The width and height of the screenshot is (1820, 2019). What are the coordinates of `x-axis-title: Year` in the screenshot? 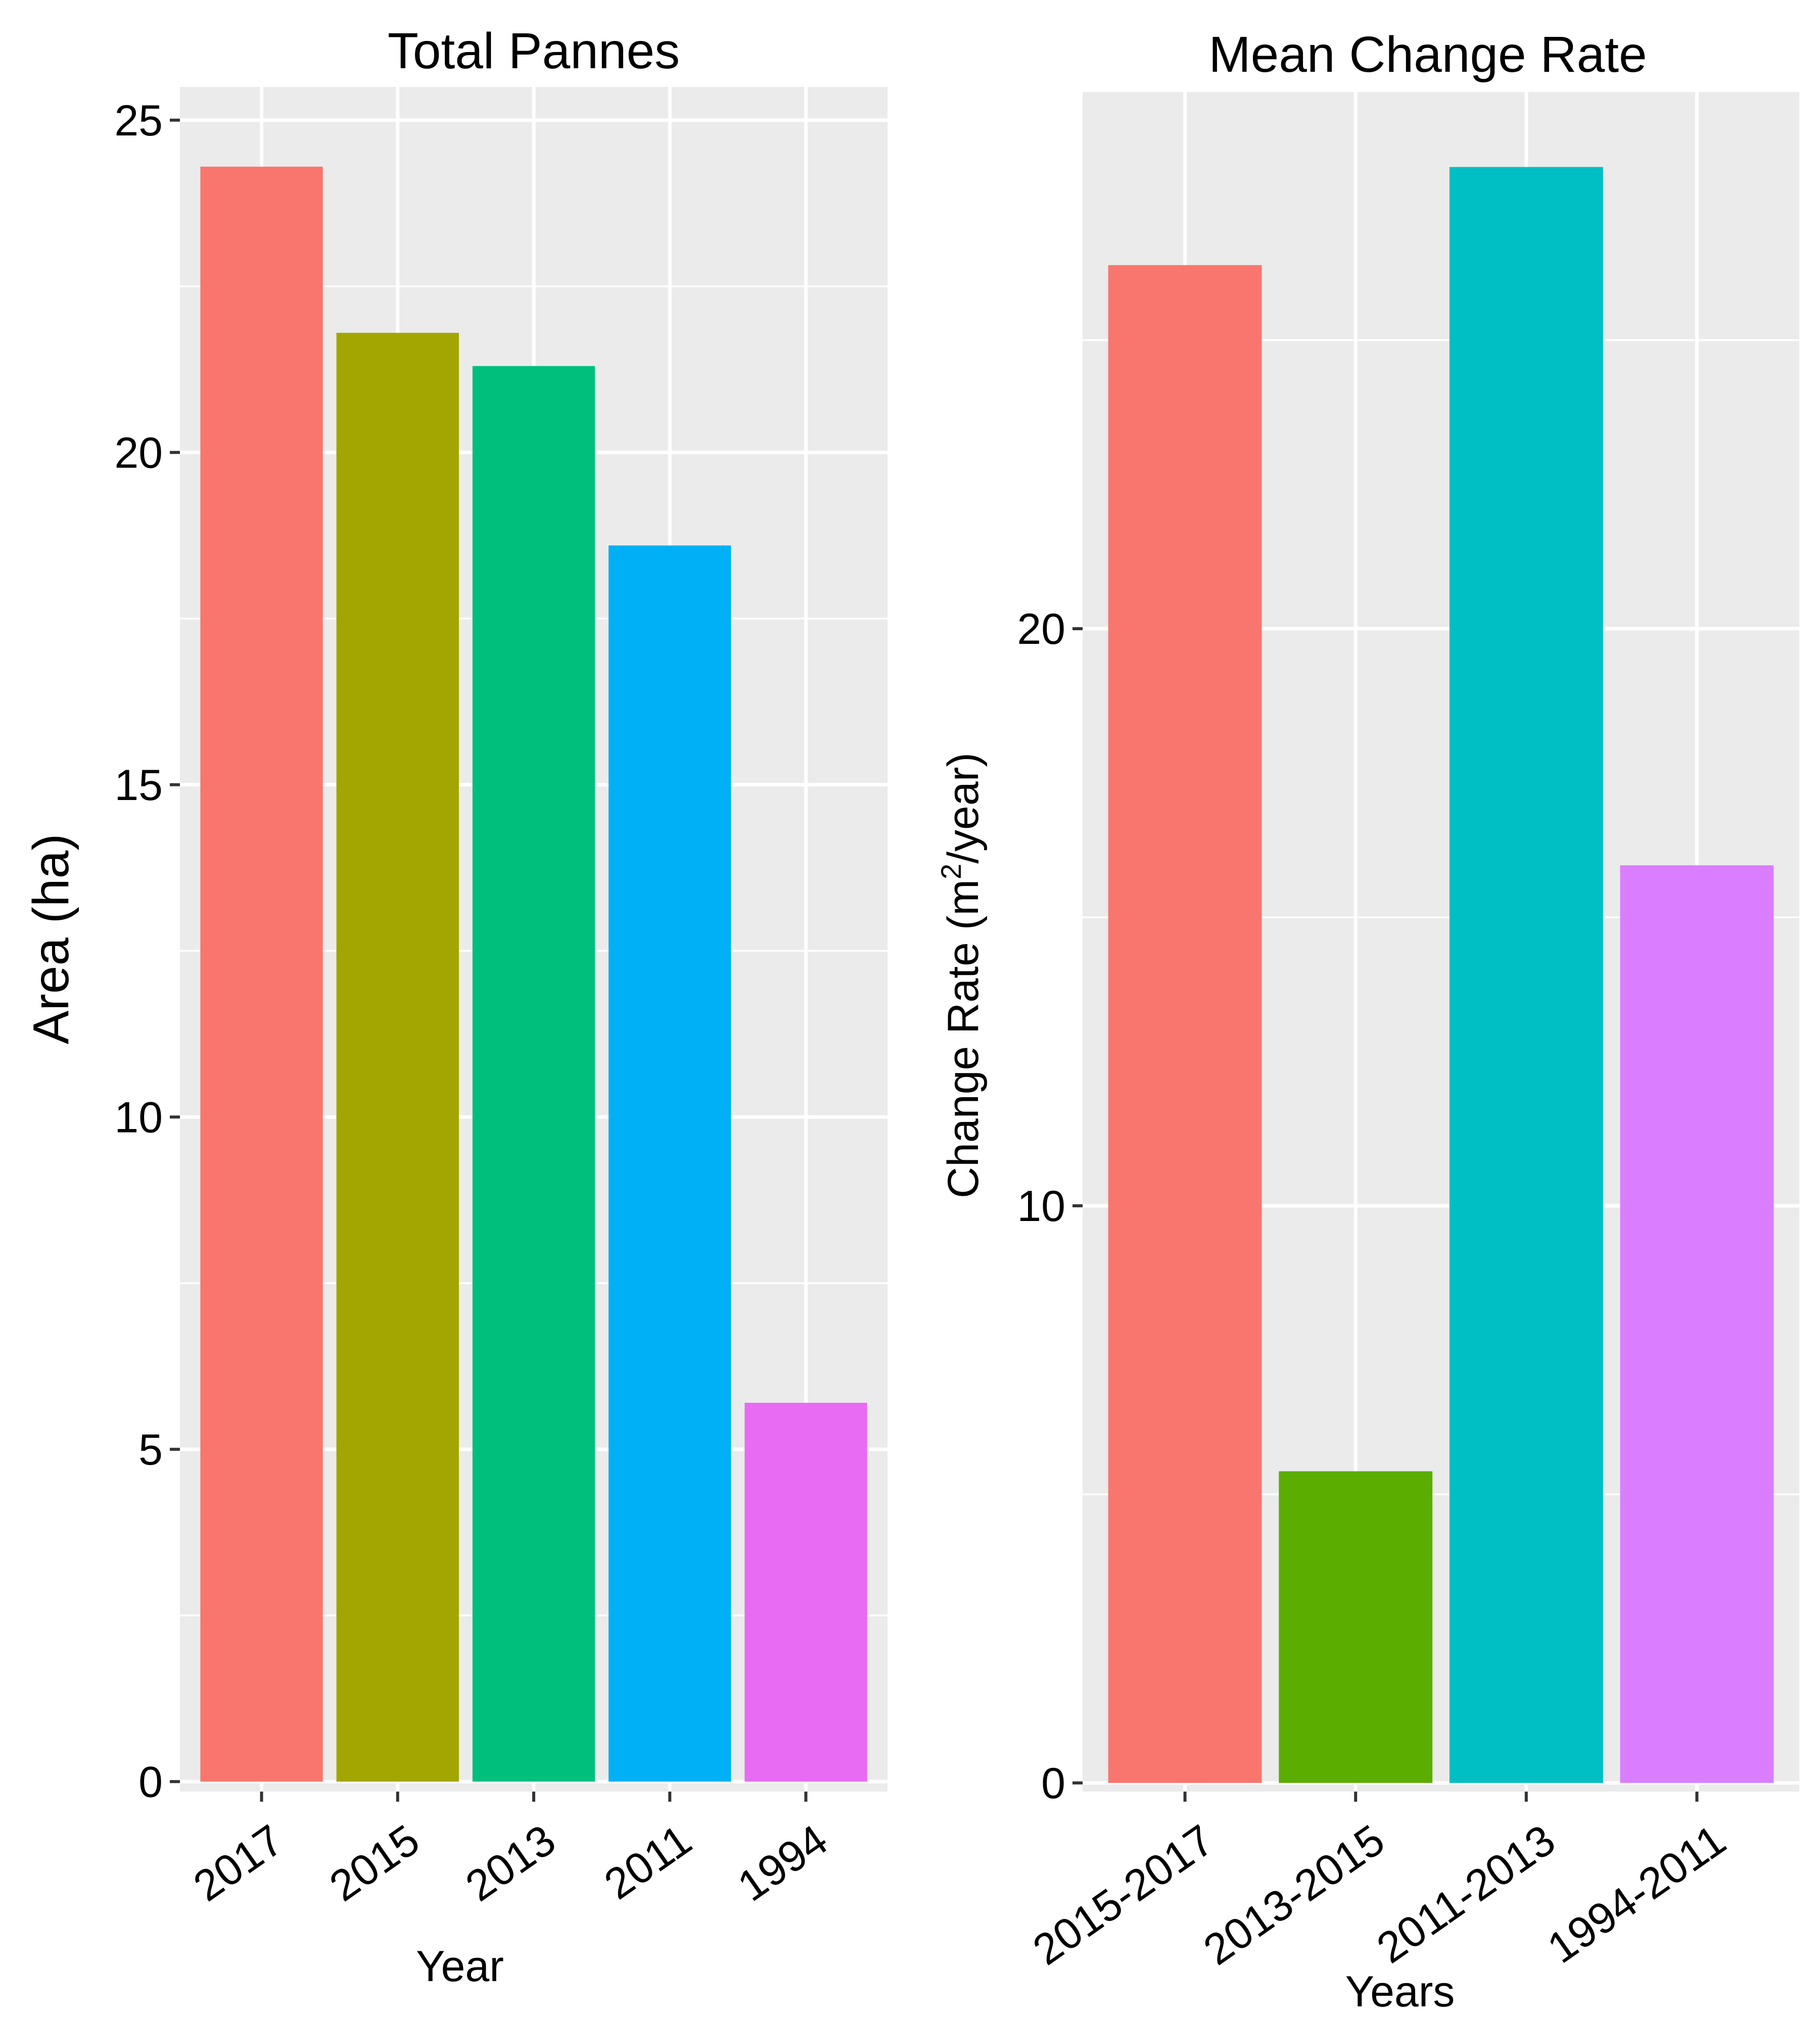 It's located at (460, 1966).